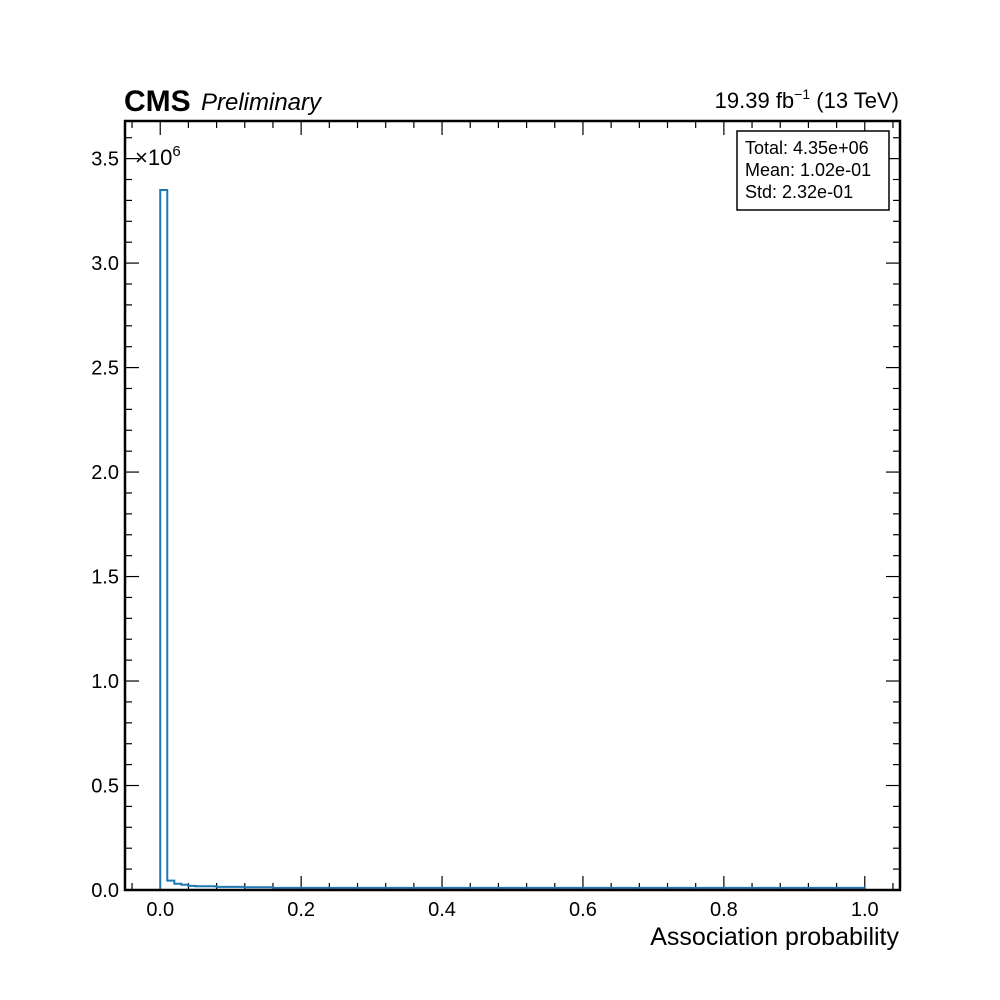  Describe the element at coordinates (105, 160) in the screenshot. I see `y-tick-label: 3.5` at that location.